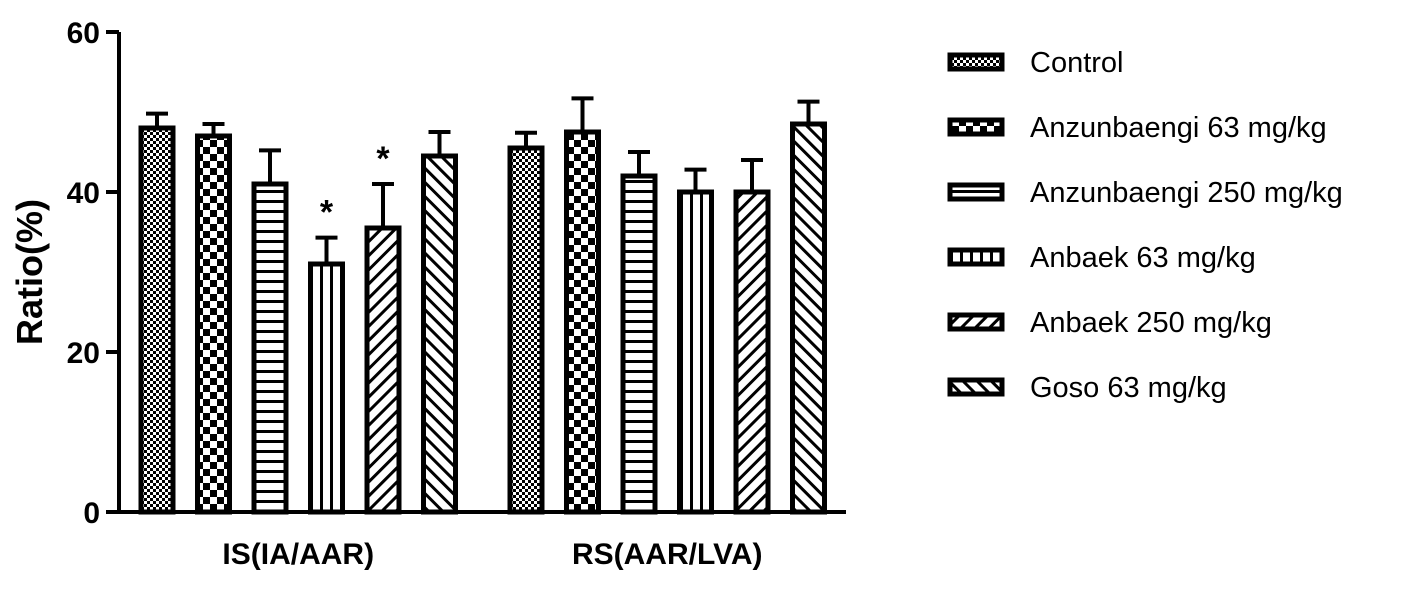  I want to click on y-tick-label: 20, so click(83, 353).